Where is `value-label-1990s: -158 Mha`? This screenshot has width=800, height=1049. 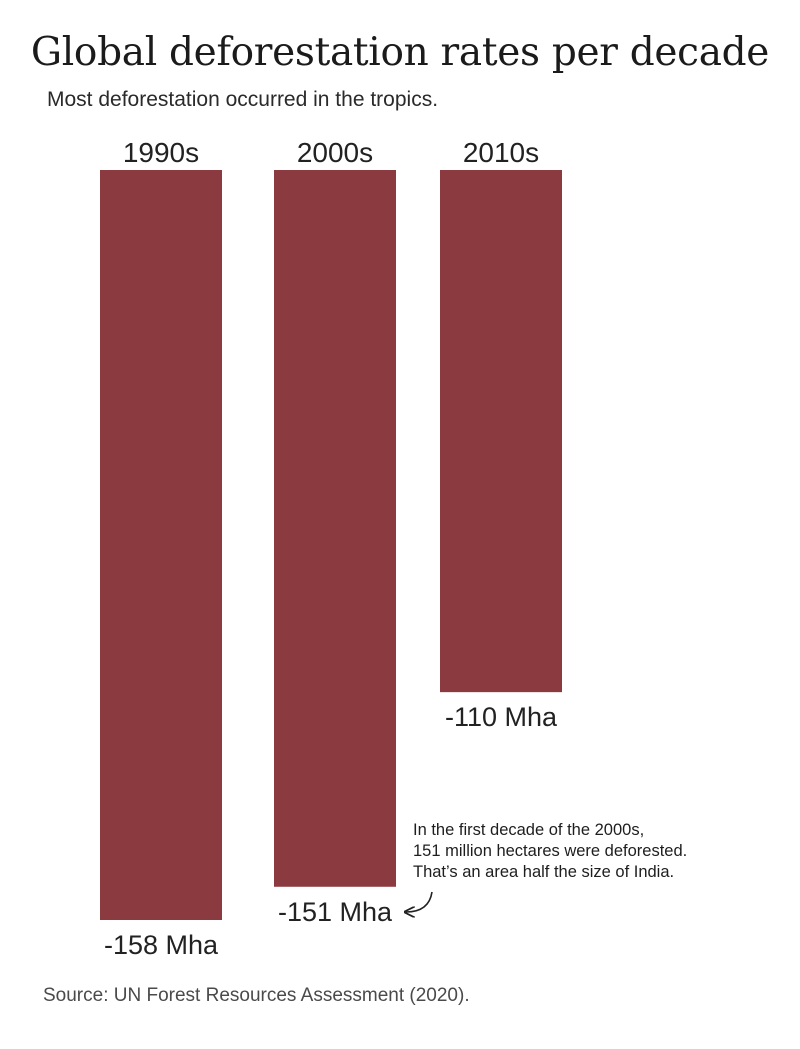 value-label-1990s: -158 Mha is located at coordinates (161, 945).